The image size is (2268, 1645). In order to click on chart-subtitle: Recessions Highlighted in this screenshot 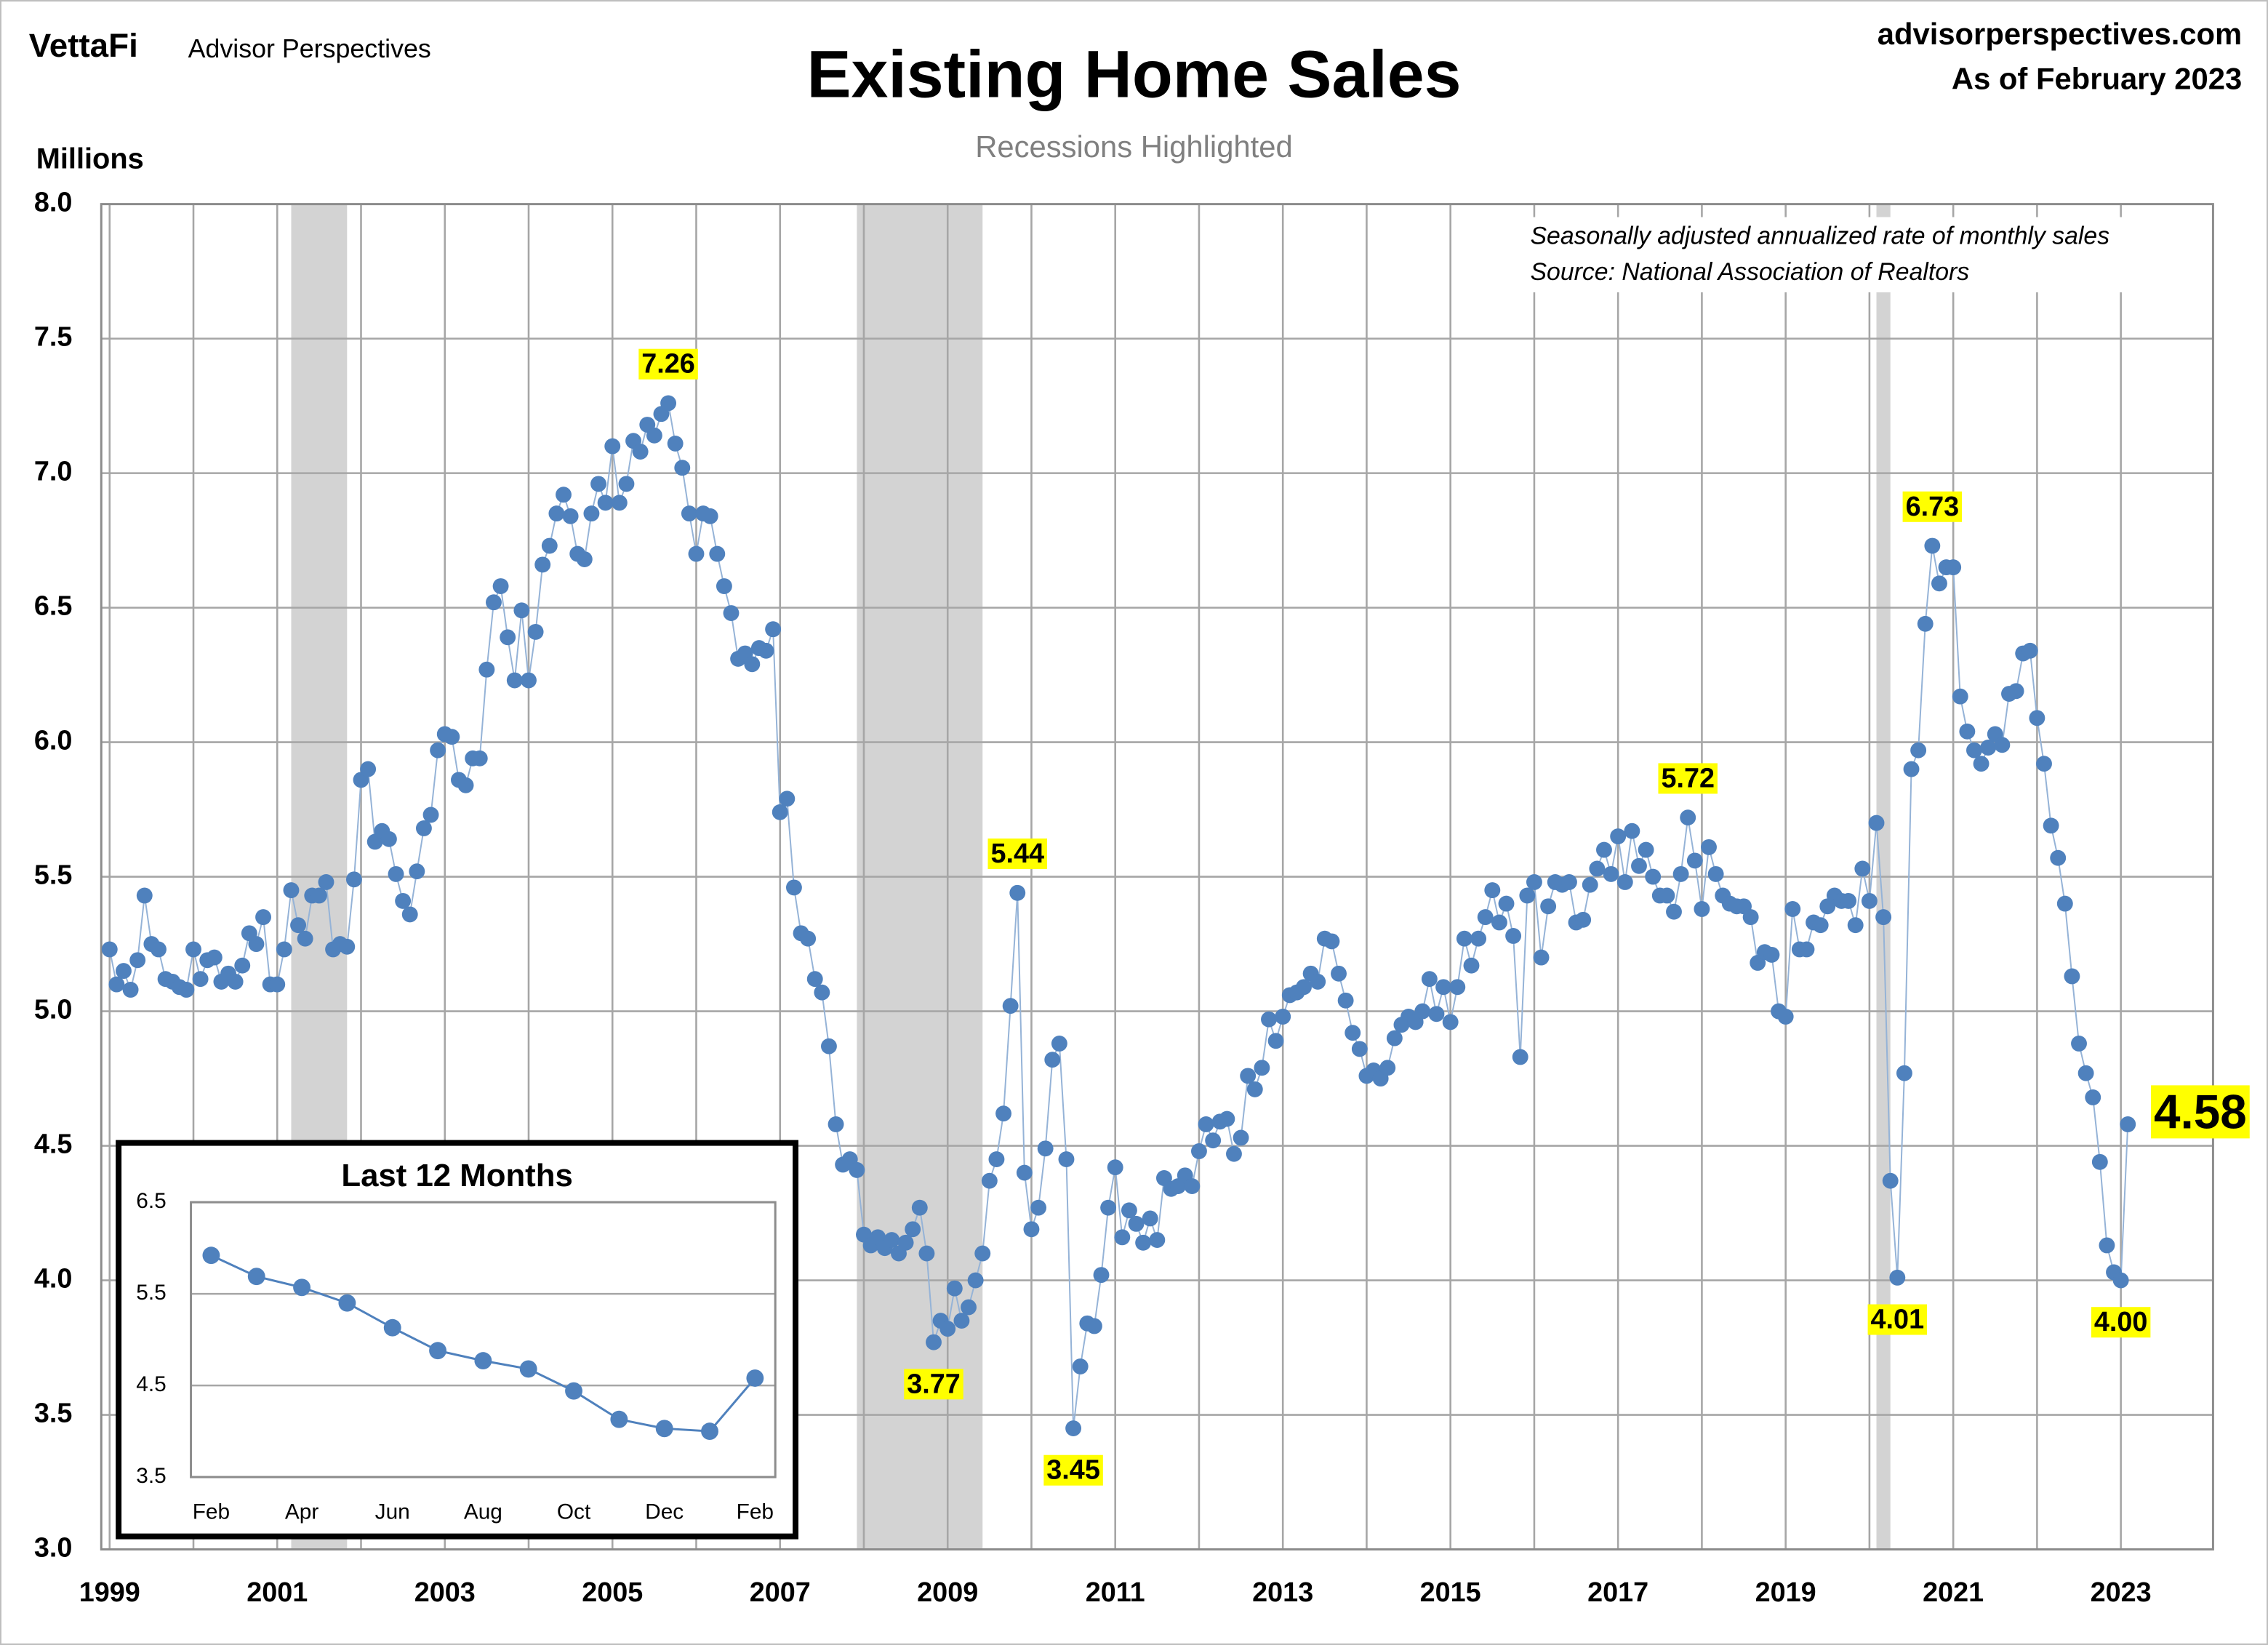, I will do `click(1133, 146)`.